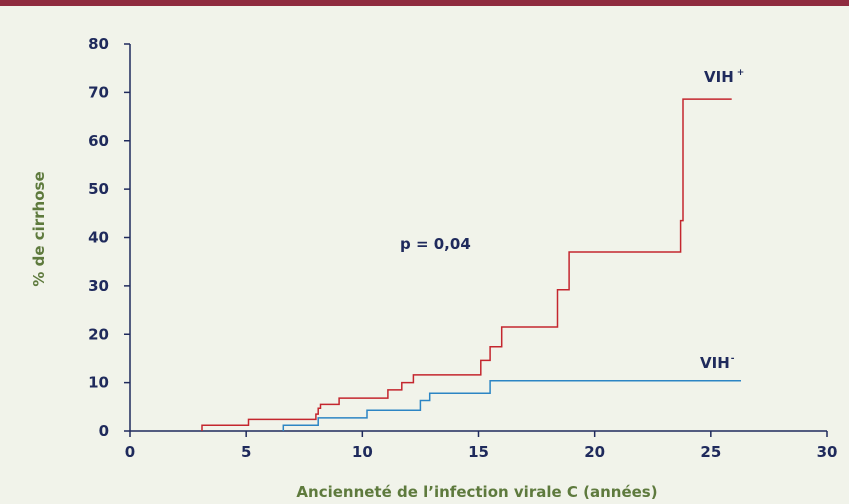 Image resolution: width=849 pixels, height=504 pixels. I want to click on y-tick-label: 60, so click(98, 141).